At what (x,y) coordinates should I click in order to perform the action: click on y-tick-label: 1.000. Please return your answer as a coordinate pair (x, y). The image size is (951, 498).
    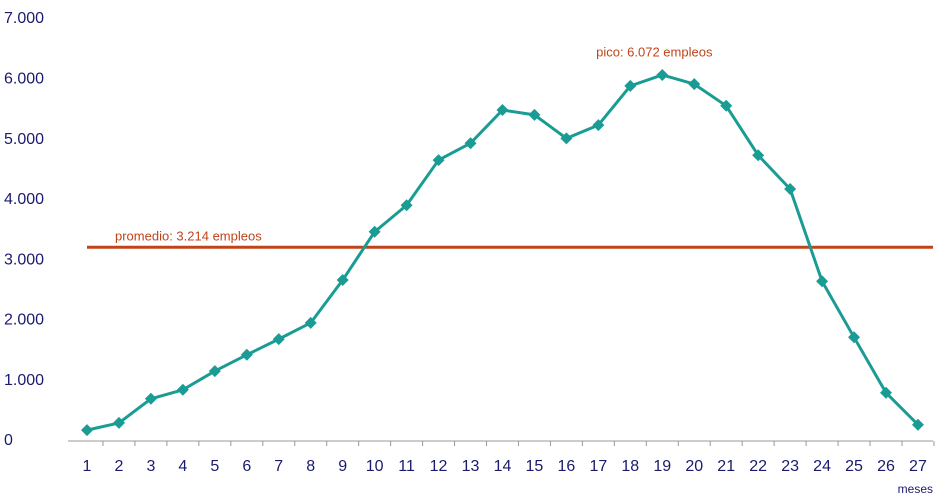
    Looking at the image, I should click on (24, 380).